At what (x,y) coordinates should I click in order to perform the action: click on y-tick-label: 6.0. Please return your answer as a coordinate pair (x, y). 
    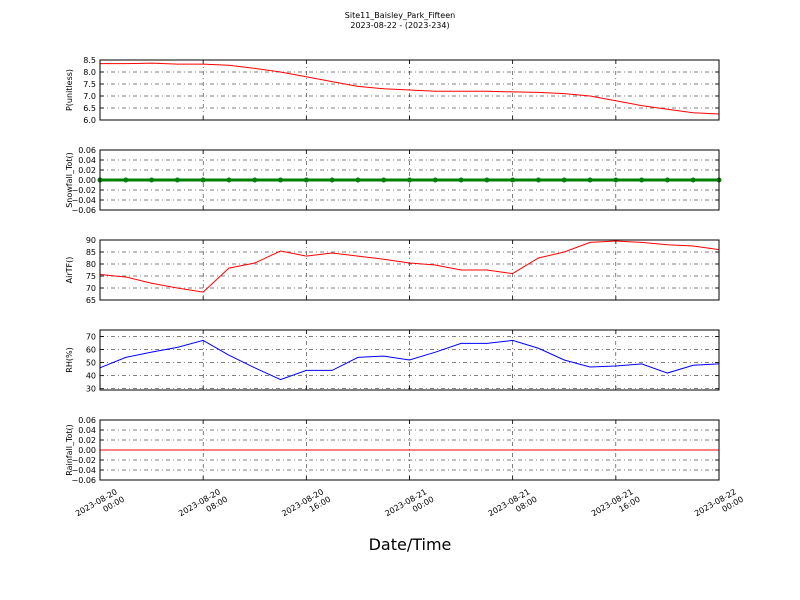
    Looking at the image, I should click on (89, 120).